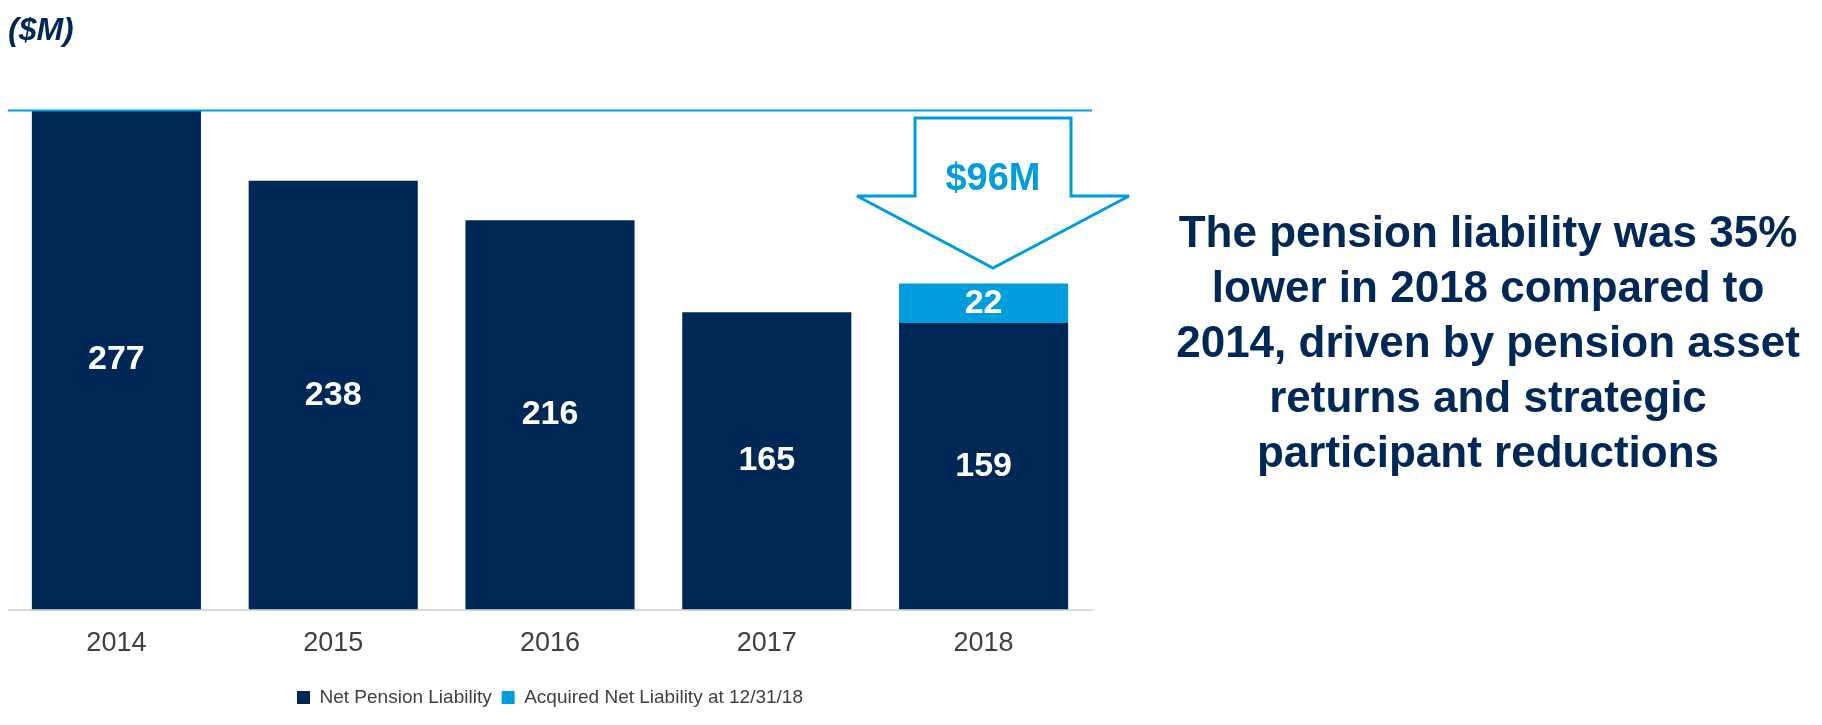 This screenshot has height=725, width=1822. Describe the element at coordinates (663, 696) in the screenshot. I see `legend-label: Acquired Net Liability at 12/31/18` at that location.